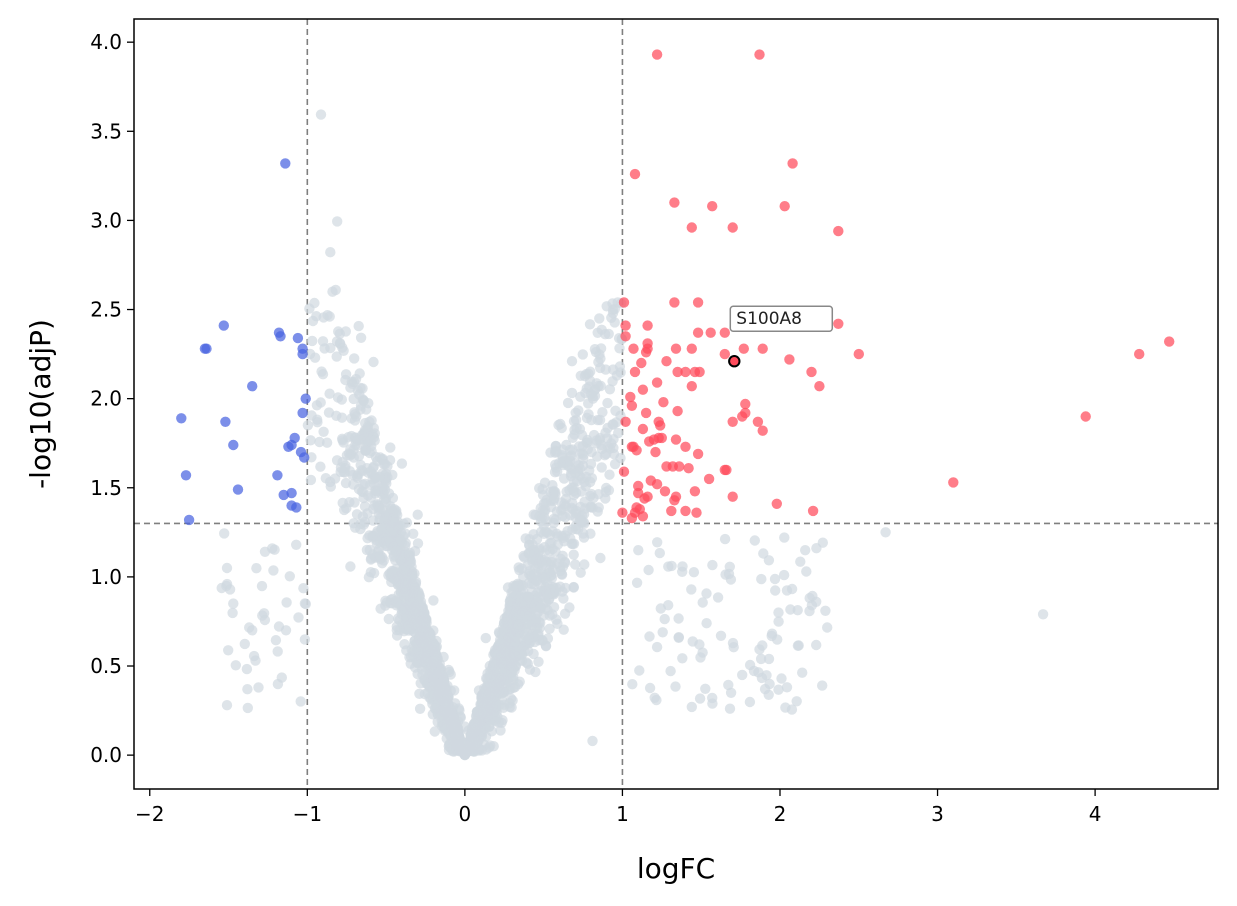 This screenshot has height=906, width=1237. I want to click on x-tick-label: 0, so click(465, 814).